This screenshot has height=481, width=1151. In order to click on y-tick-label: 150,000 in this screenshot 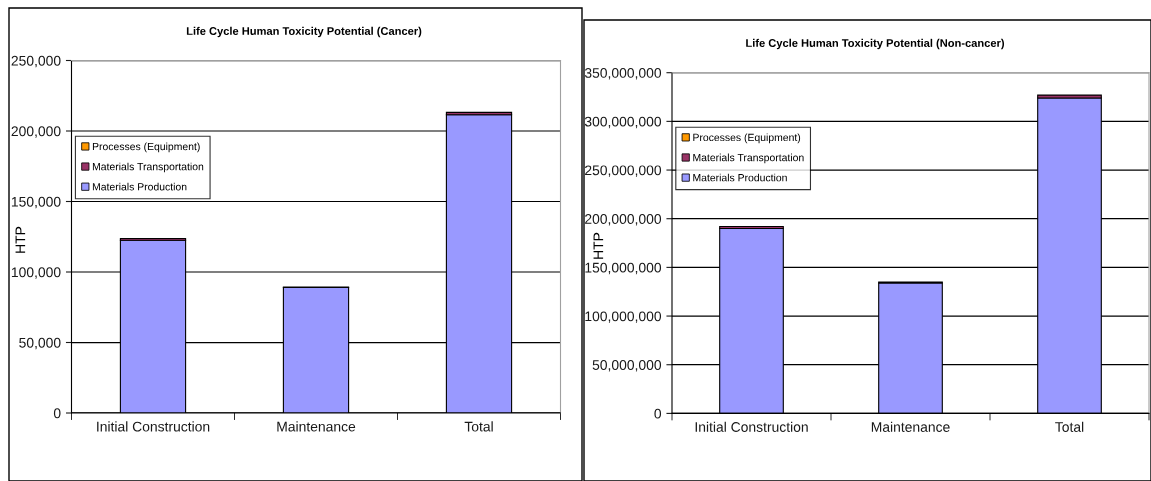, I will do `click(36, 202)`.